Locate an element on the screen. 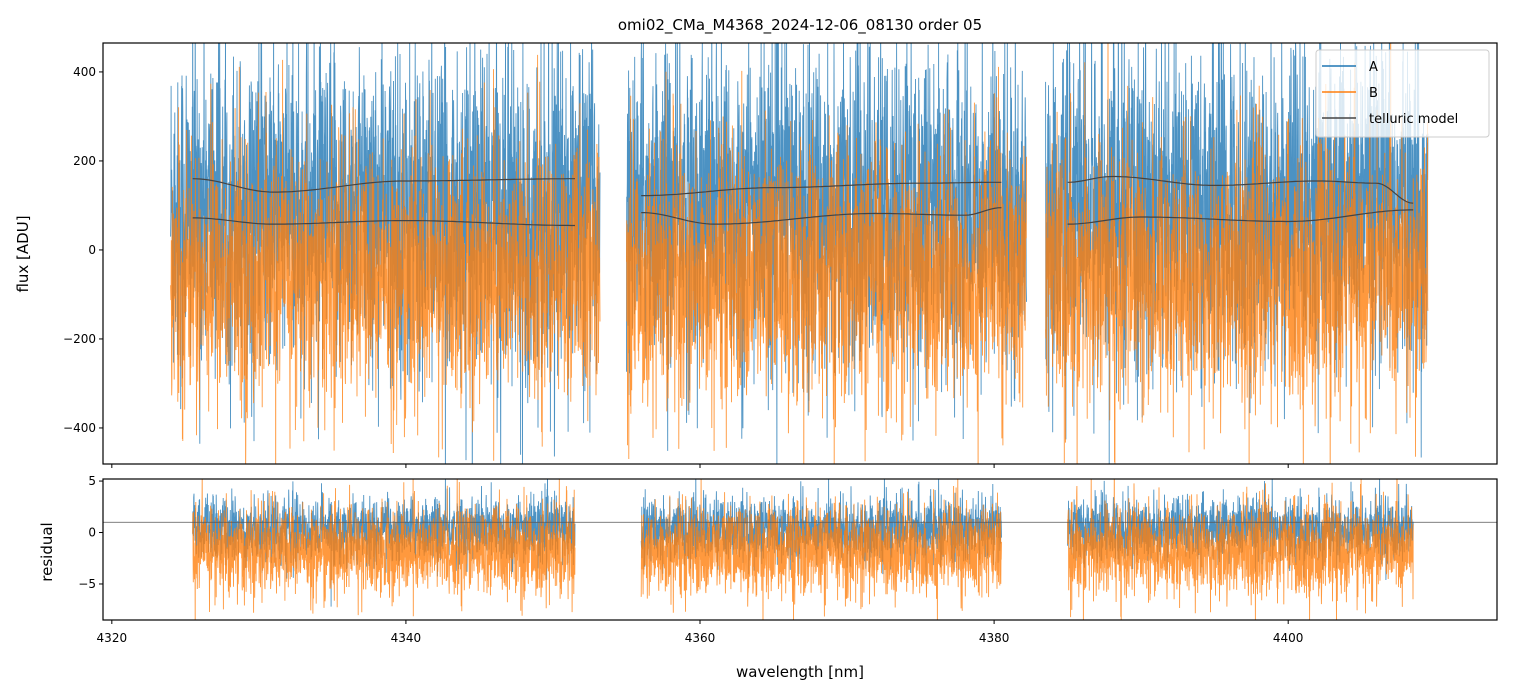  legend-label-telluric: telluric model is located at coordinates (1413, 119).